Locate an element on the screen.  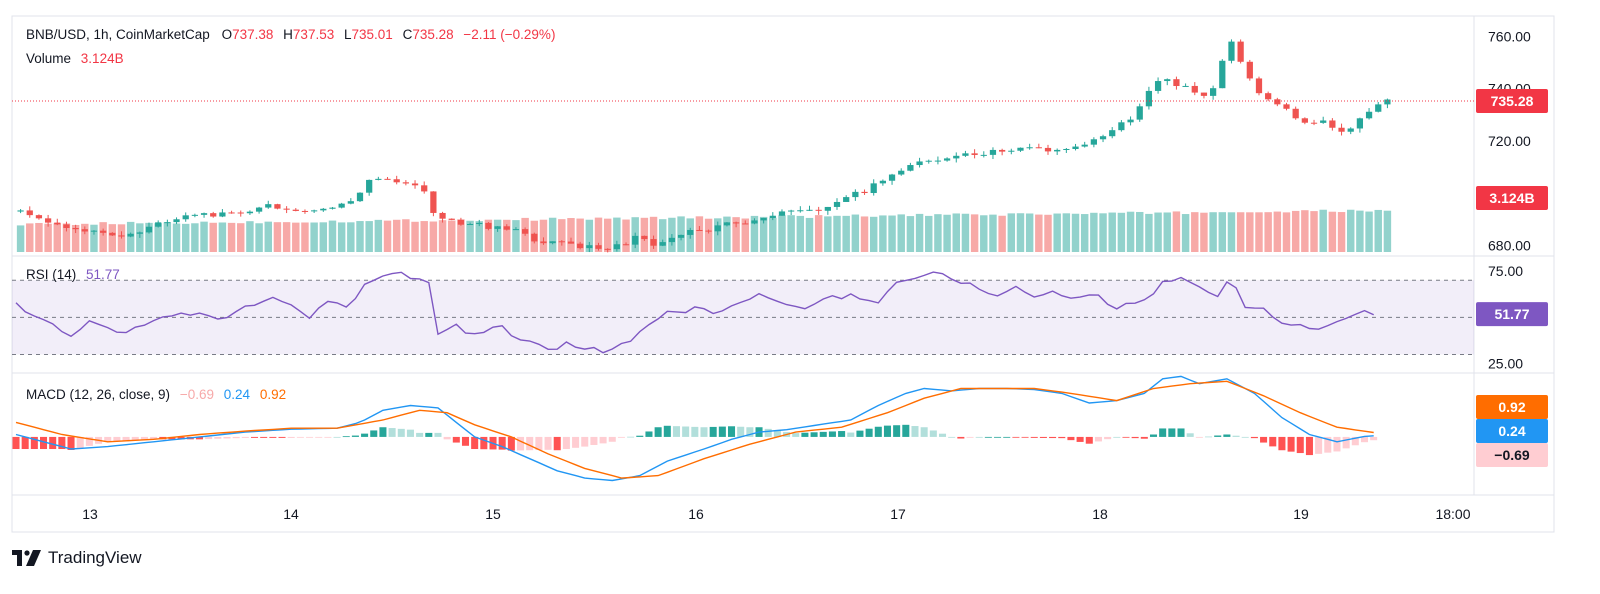
time-tick-label: 14 is located at coordinates (291, 514).